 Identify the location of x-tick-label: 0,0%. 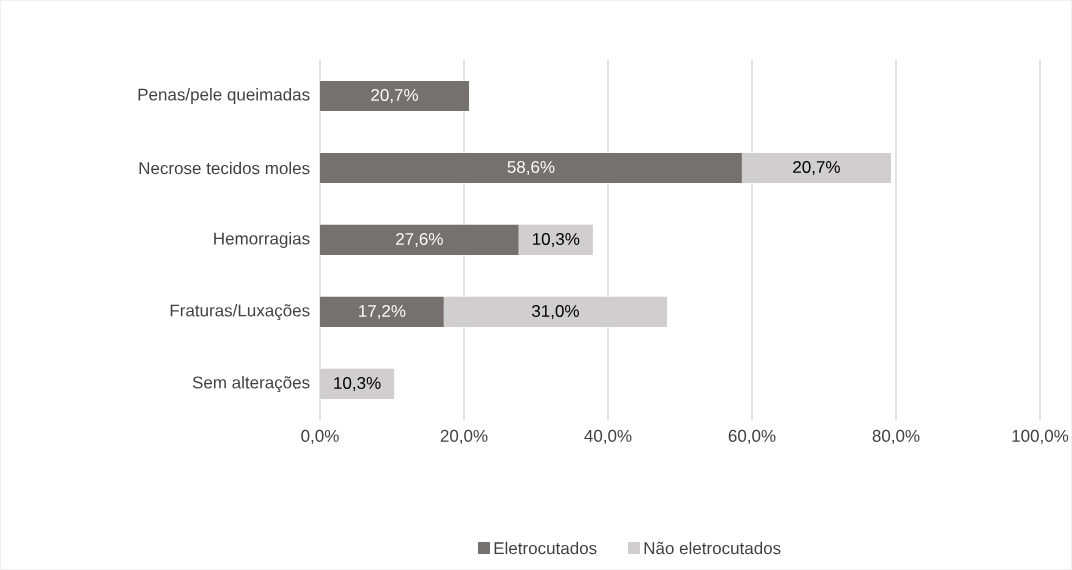
(320, 436).